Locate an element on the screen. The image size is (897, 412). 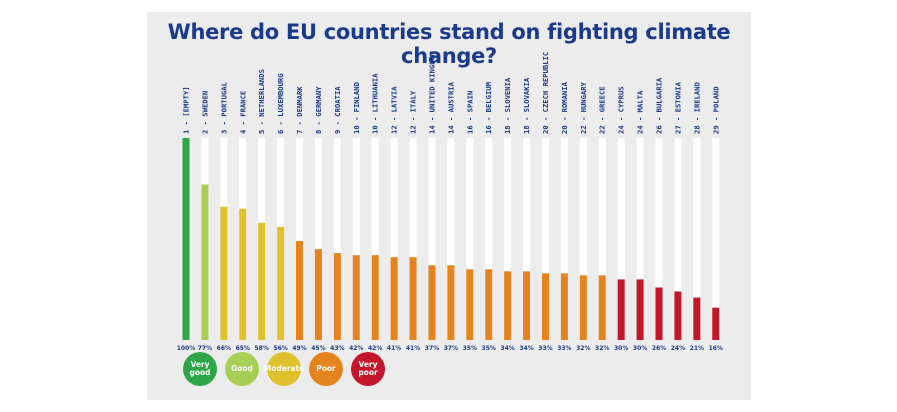
value-label: 56% is located at coordinates (280, 348).